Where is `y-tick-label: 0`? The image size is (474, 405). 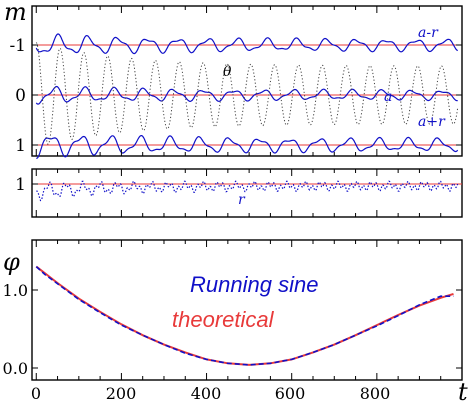 y-tick-label: 0 is located at coordinates (20, 96).